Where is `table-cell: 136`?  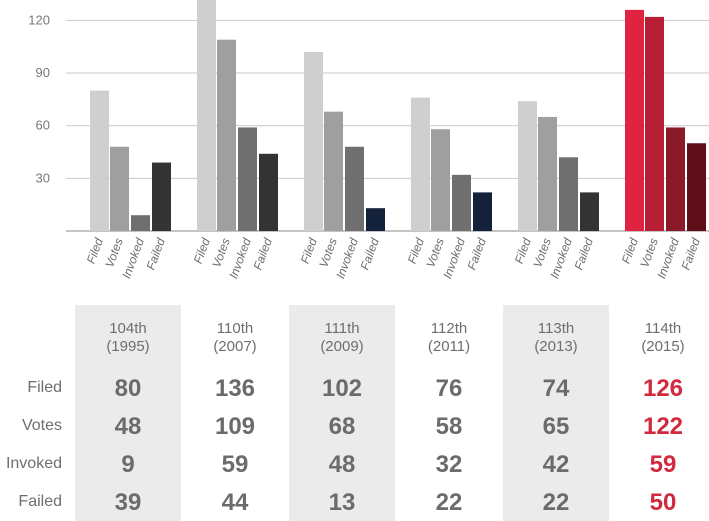
table-cell: 136 is located at coordinates (235, 388).